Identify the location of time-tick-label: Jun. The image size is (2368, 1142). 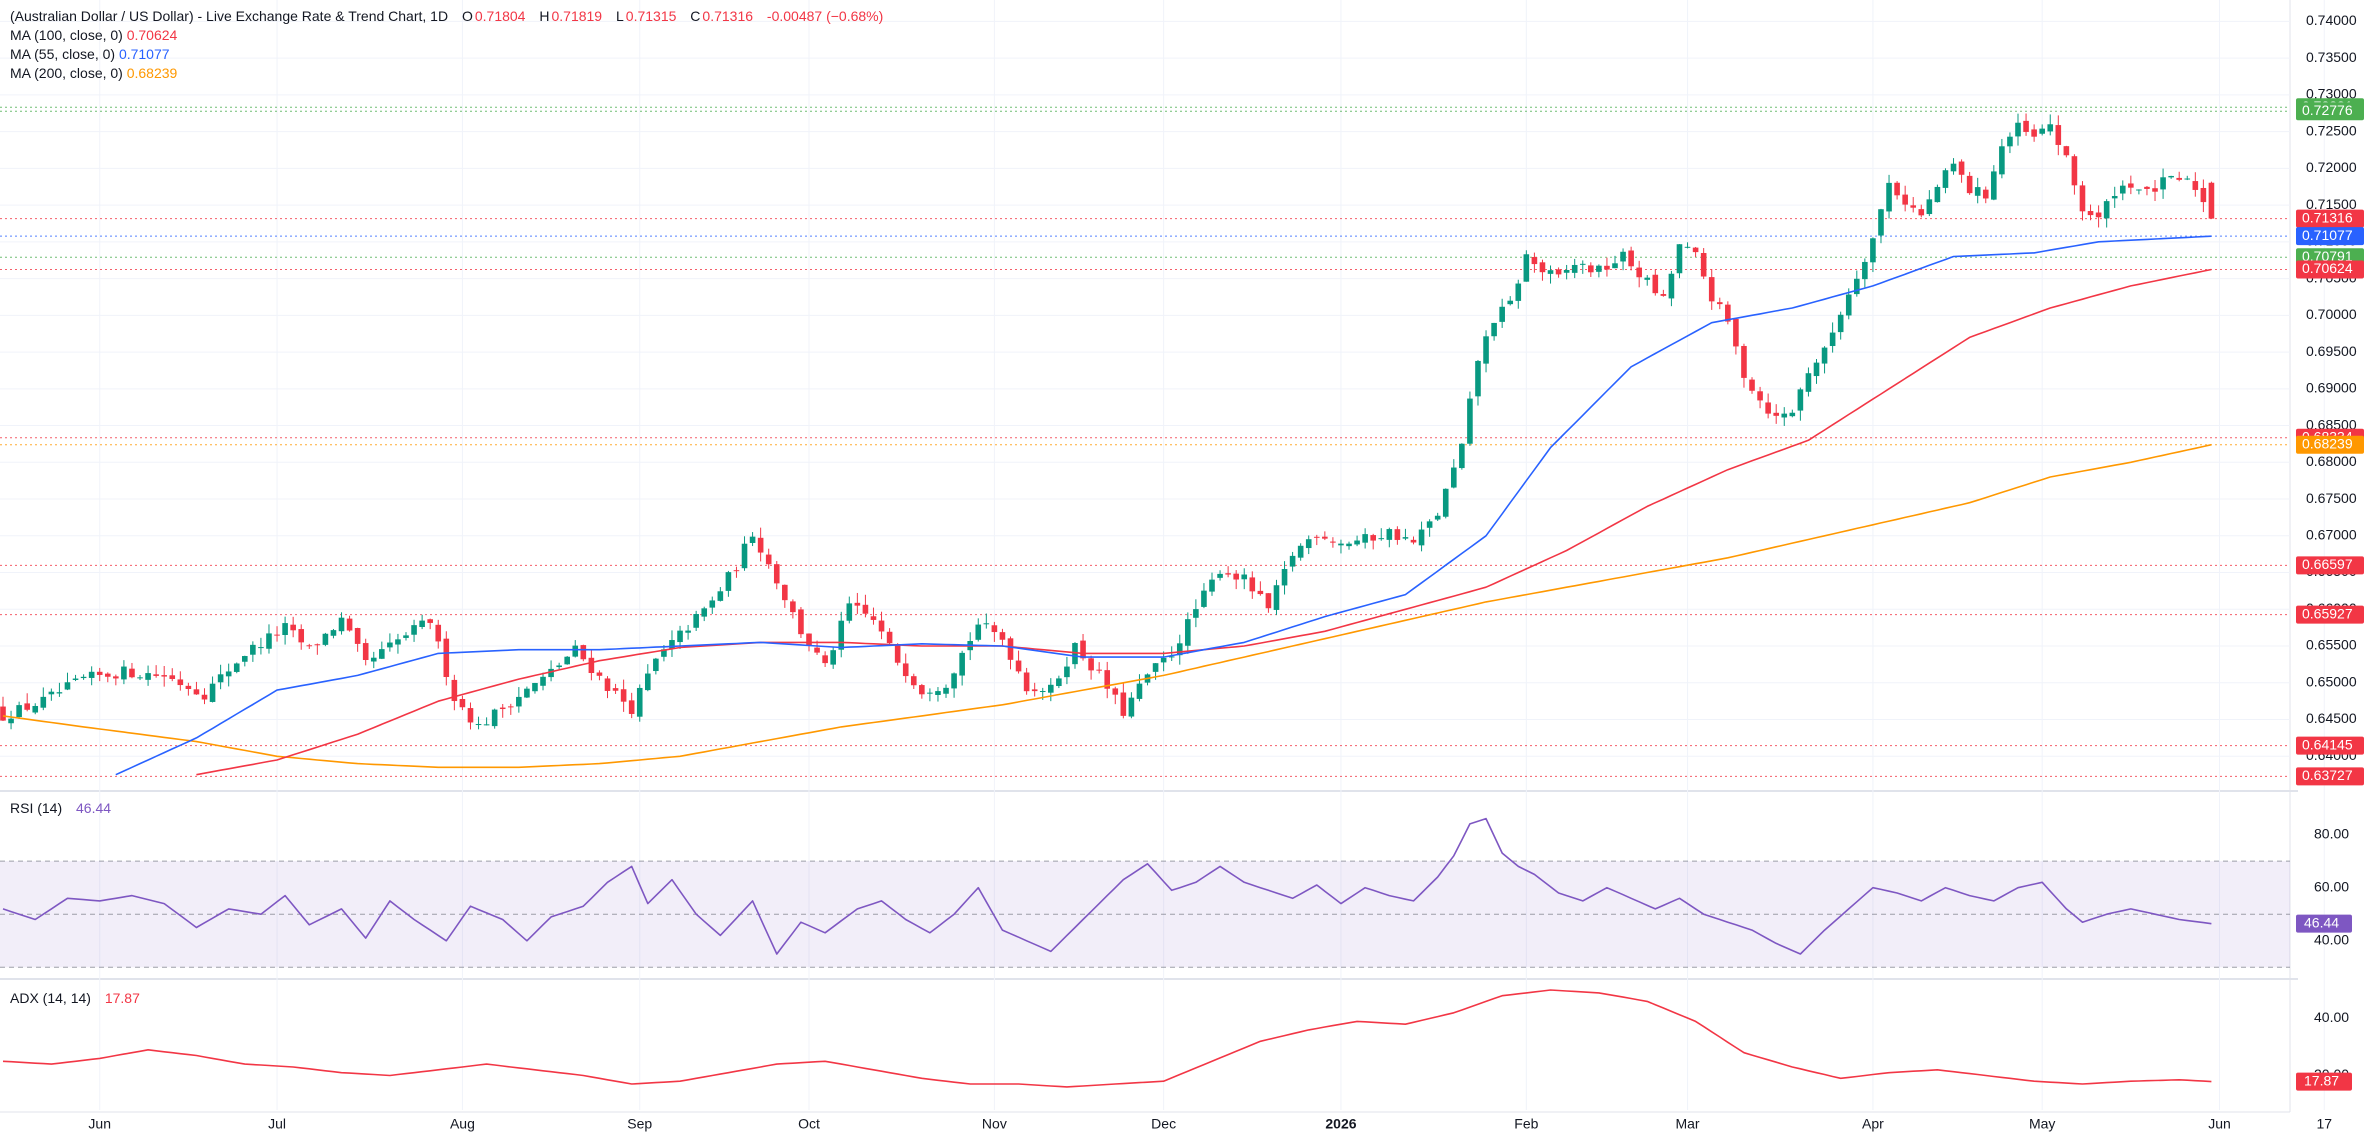
(99, 1124).